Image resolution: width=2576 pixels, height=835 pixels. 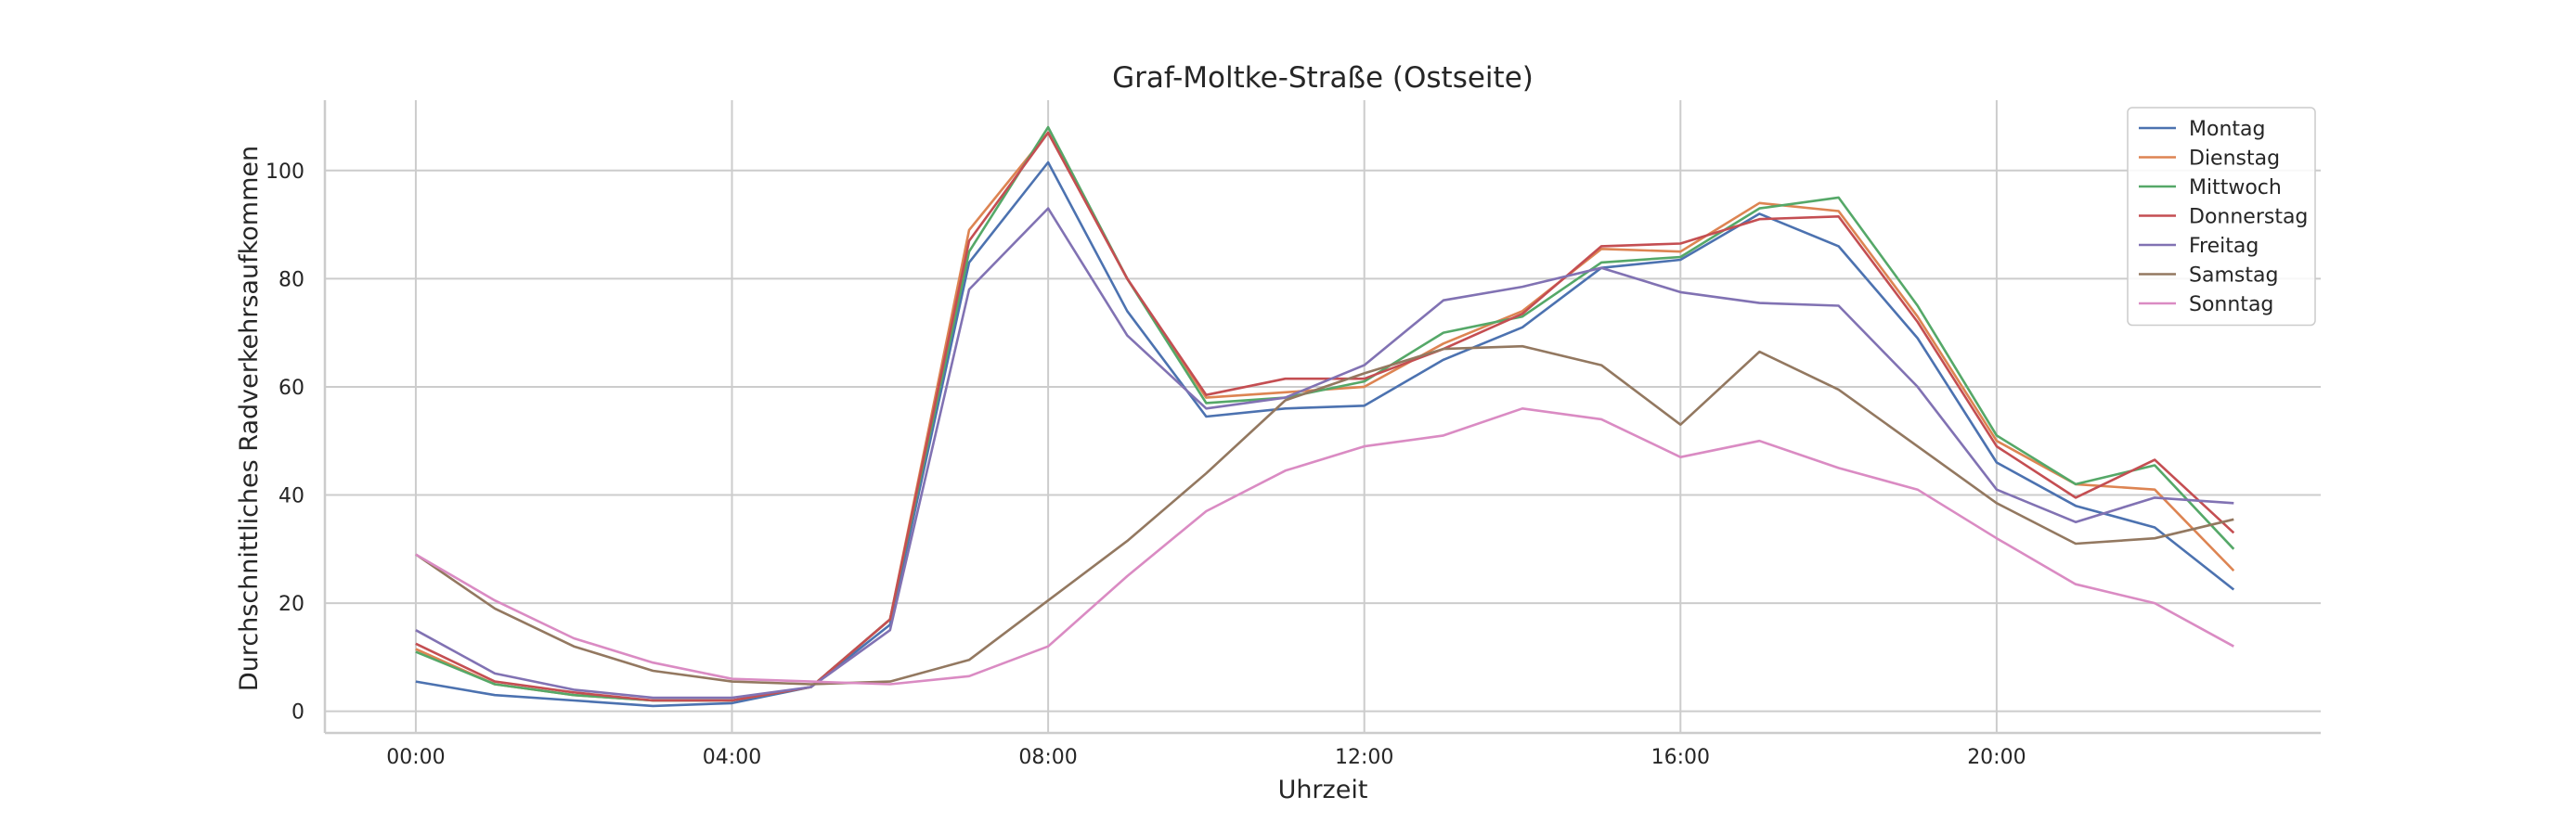 What do you see at coordinates (291, 496) in the screenshot?
I see `y-tick-label: 40` at bounding box center [291, 496].